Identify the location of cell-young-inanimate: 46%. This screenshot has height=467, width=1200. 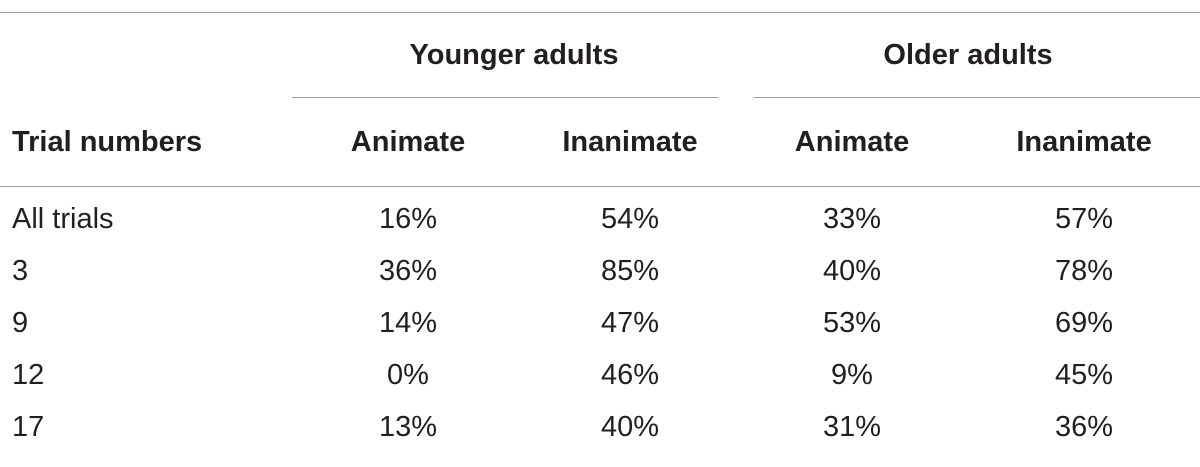
(630, 374).